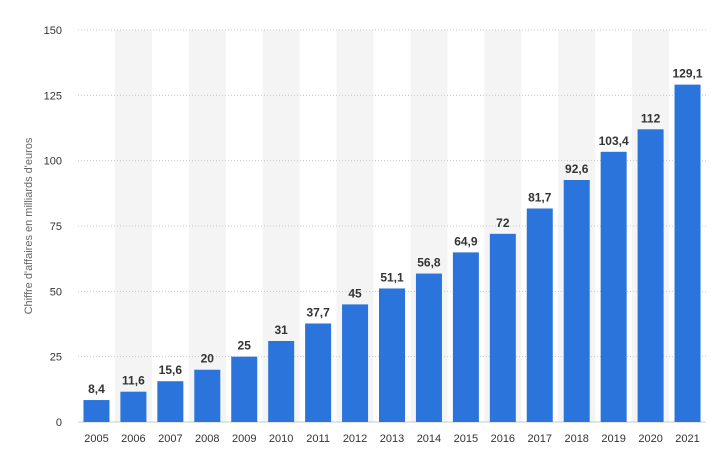 The width and height of the screenshot is (714, 455). What do you see at coordinates (355, 439) in the screenshot?
I see `x-tick-label: 2012` at bounding box center [355, 439].